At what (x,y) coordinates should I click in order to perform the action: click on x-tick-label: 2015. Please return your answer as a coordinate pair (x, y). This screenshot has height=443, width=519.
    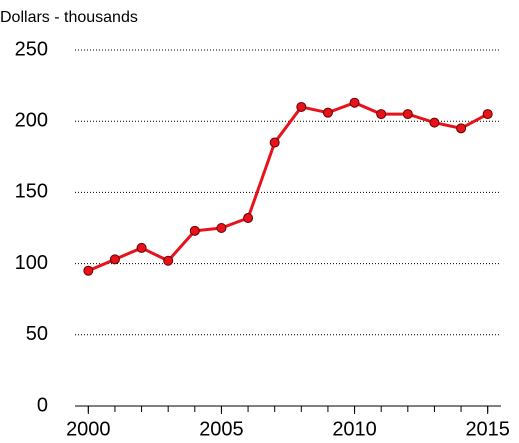
    Looking at the image, I should click on (487, 429).